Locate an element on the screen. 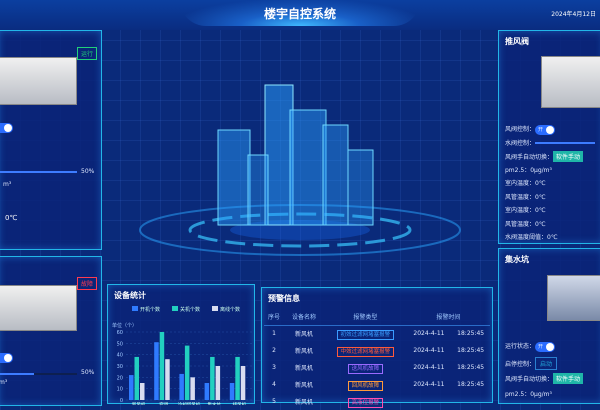 This screenshot has height=410, width=600. row-time is located at coordinates (470, 401).